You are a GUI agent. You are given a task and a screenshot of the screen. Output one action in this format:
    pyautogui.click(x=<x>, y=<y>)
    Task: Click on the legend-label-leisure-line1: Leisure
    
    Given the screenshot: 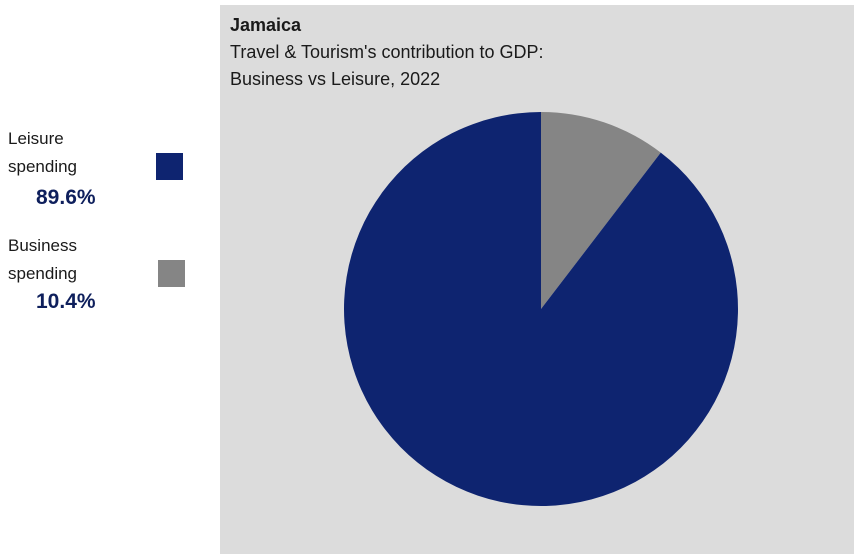 What is the action you would take?
    pyautogui.click(x=36, y=138)
    